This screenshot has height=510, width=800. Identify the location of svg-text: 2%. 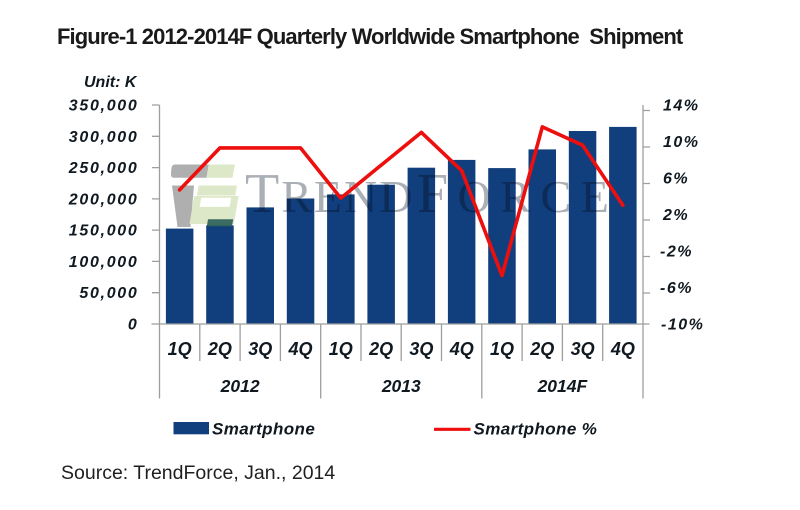
(675, 215).